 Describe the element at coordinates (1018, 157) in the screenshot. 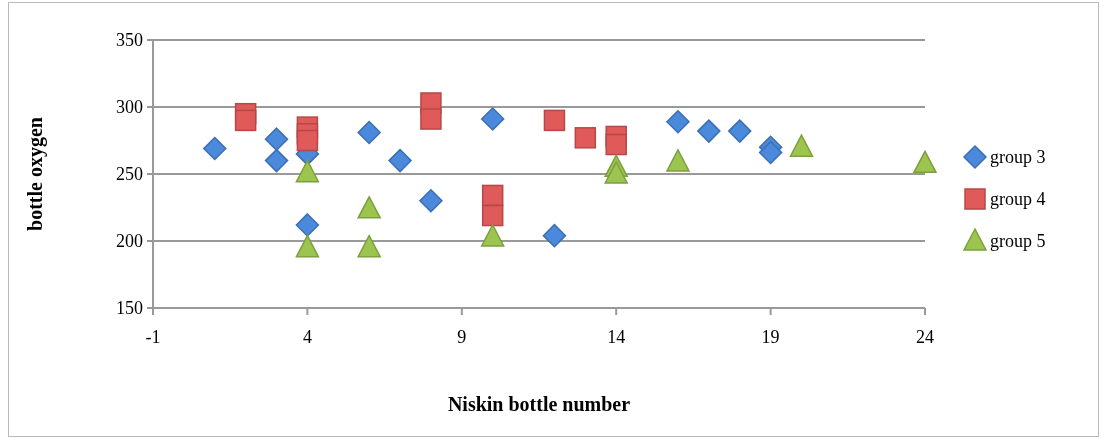

I see `legend-label: group 3` at that location.